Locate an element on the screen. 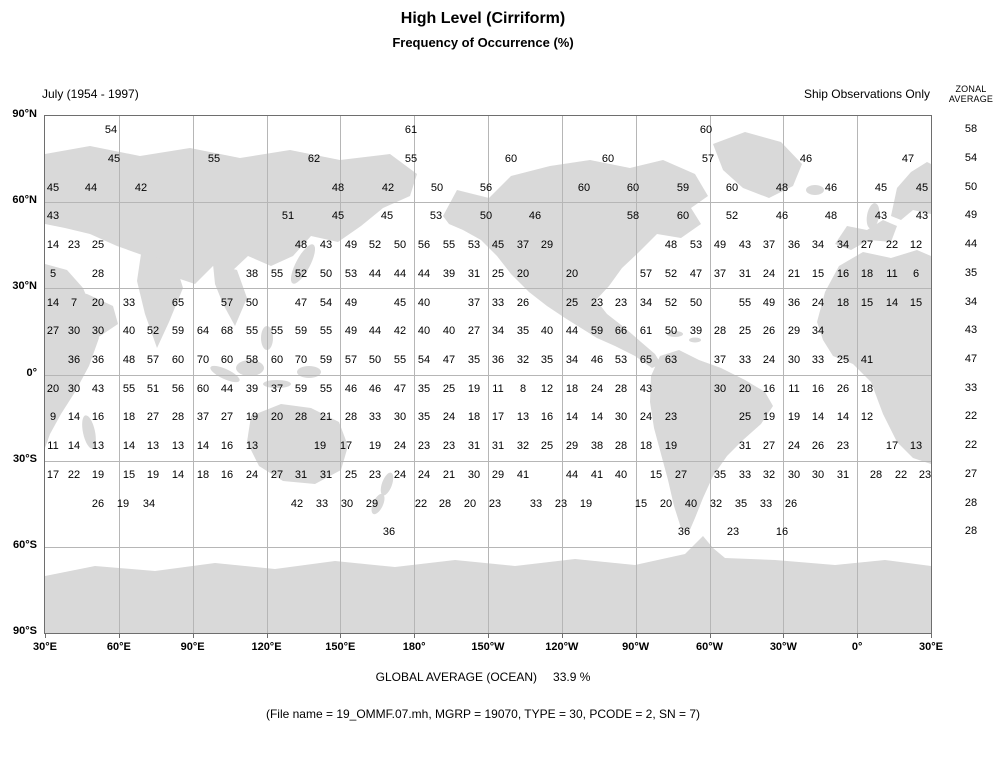 The height and width of the screenshot is (760, 998). lon-tick-label: 150°E is located at coordinates (340, 647).